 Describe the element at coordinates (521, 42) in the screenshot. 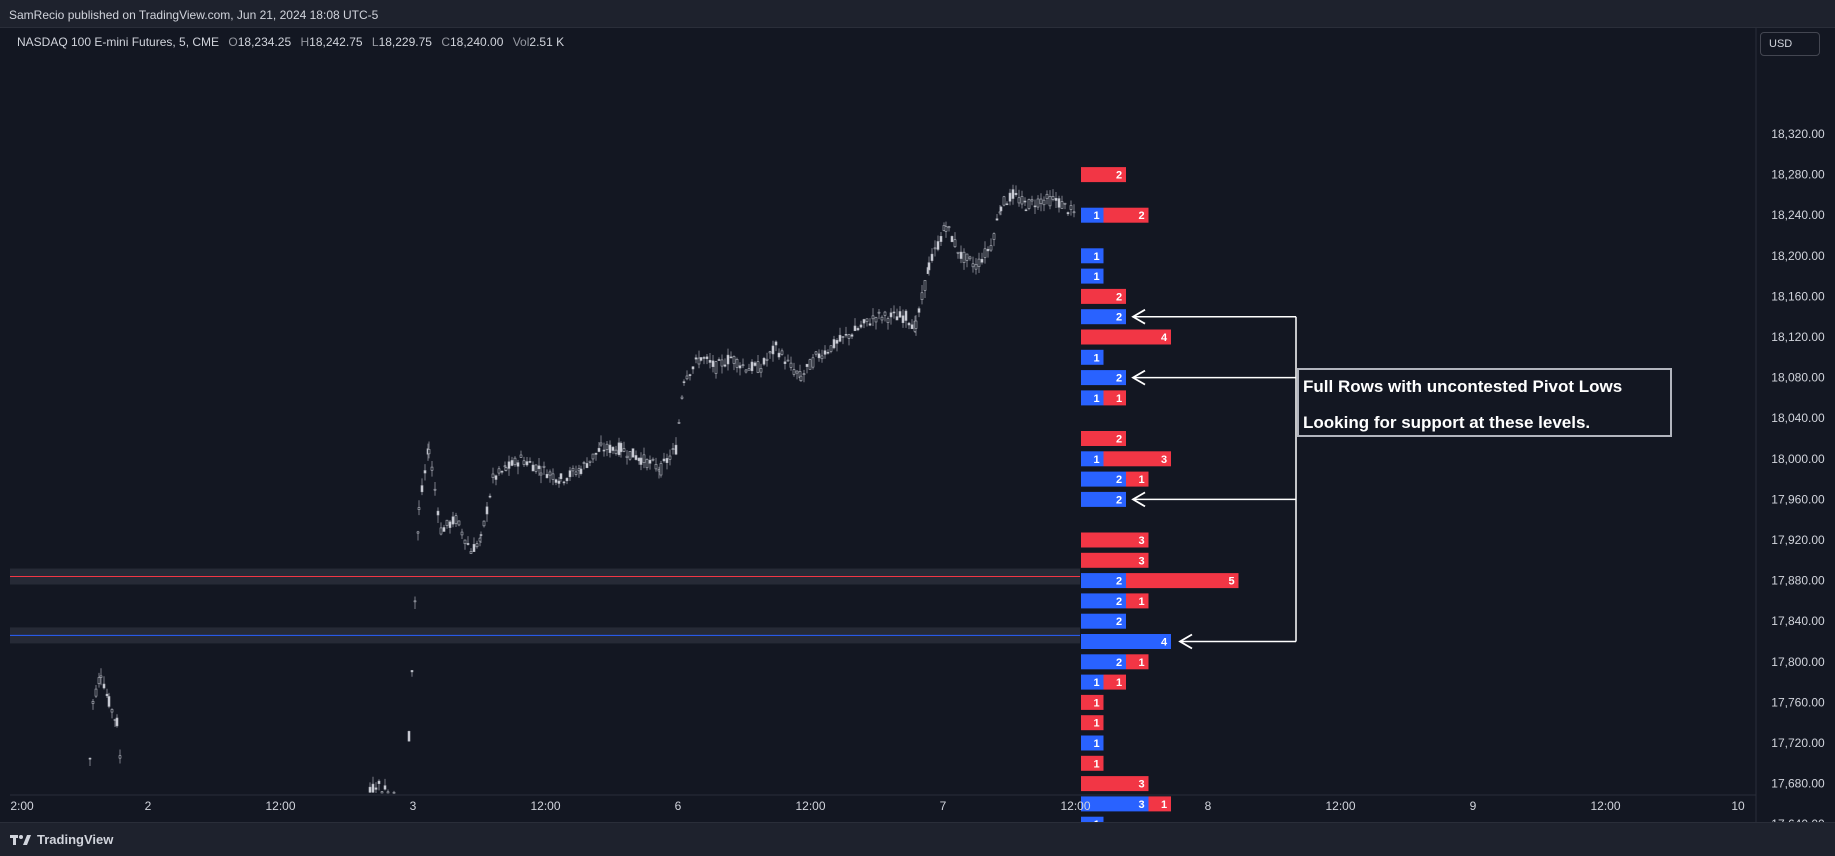

I see `volume-label: Vol` at that location.